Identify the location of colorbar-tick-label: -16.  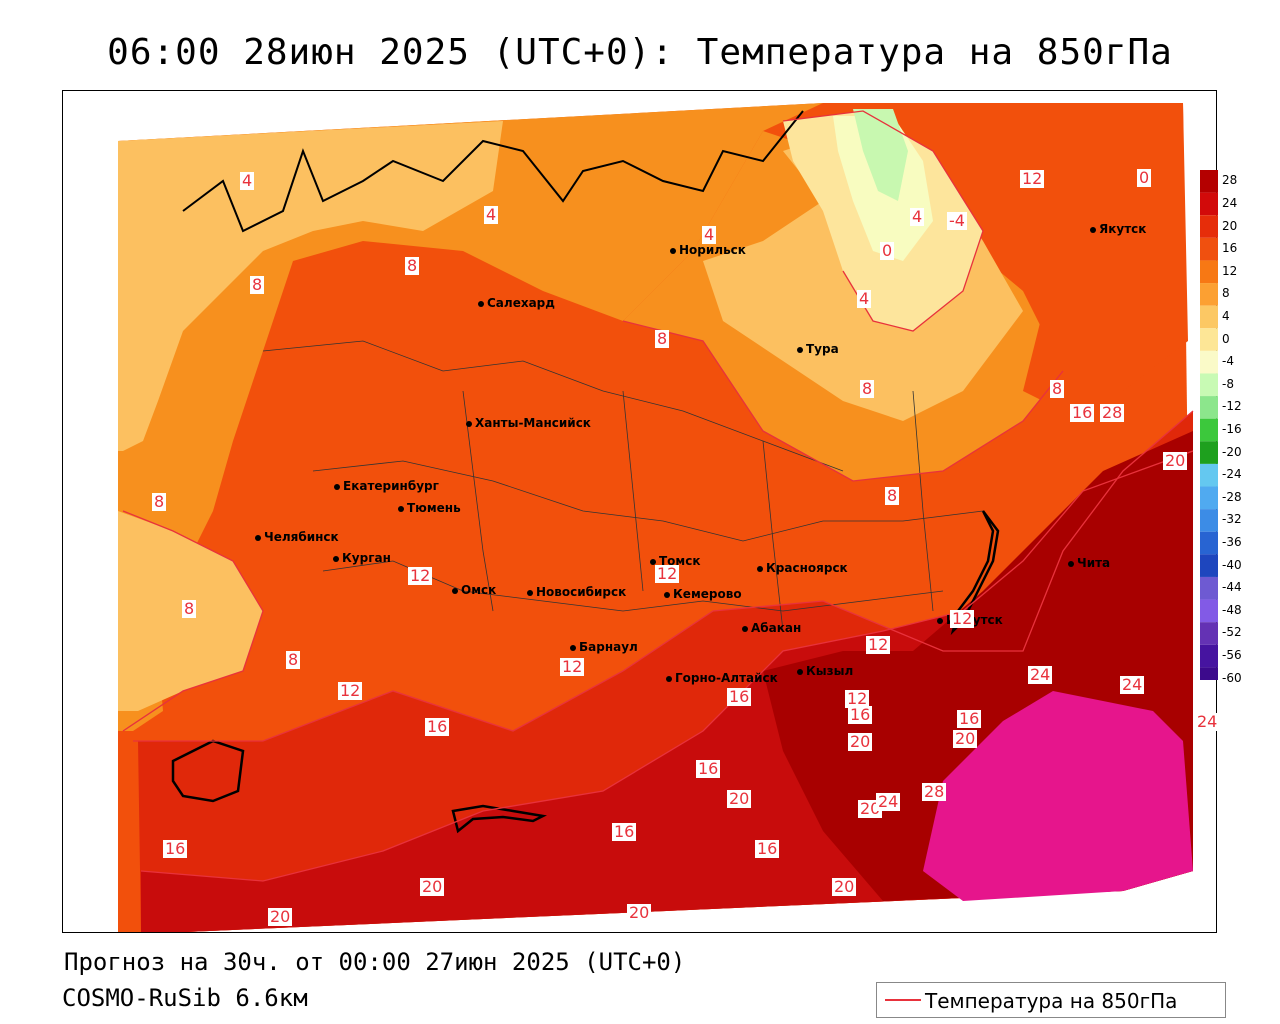
(1232, 429).